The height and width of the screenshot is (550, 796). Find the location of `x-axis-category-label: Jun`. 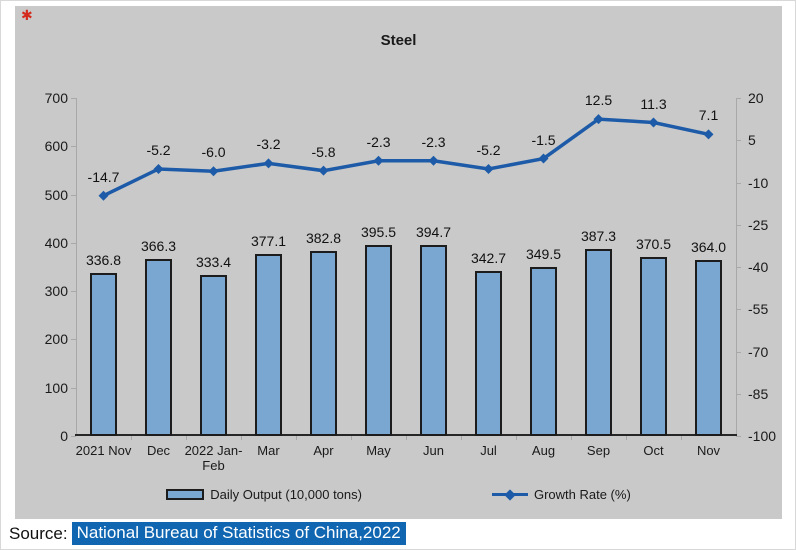

x-axis-category-label: Jun is located at coordinates (433, 450).